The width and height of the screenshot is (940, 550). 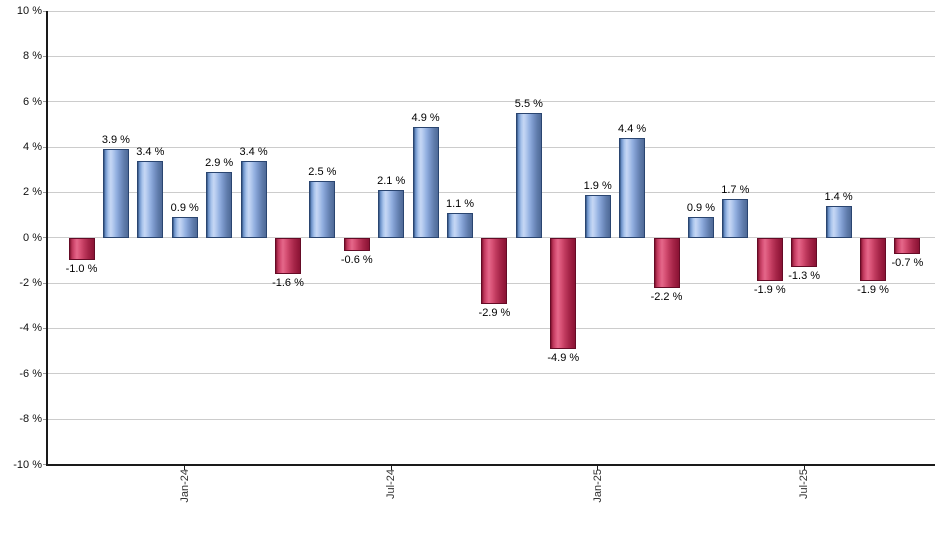 I want to click on bar-value-label: -2.2 %, so click(x=666, y=296).